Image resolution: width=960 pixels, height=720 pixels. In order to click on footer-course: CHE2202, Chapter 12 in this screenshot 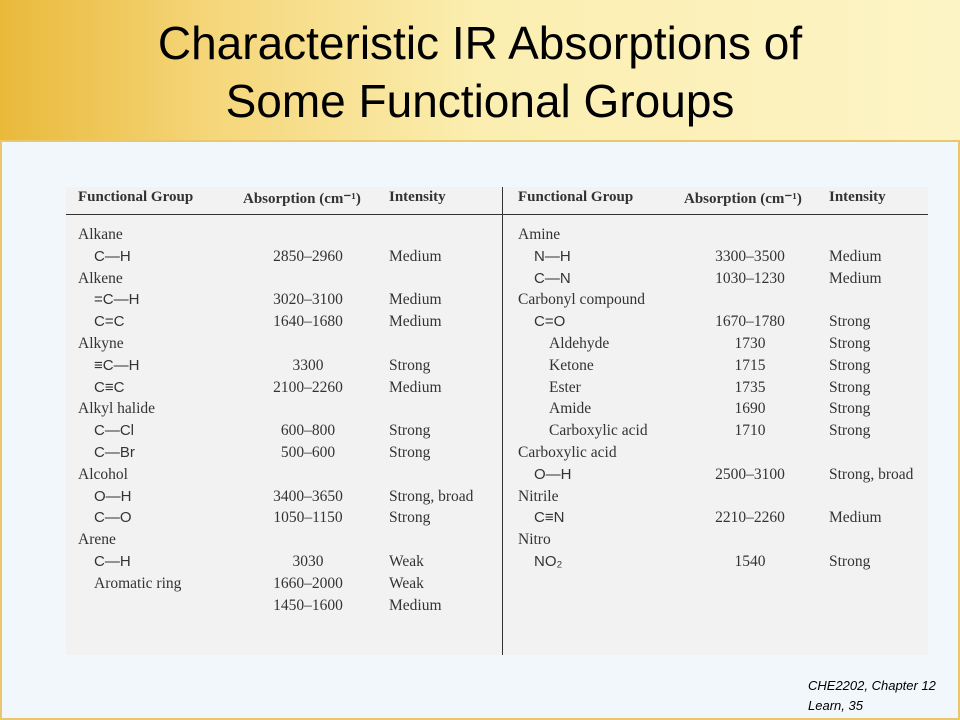, I will do `click(872, 685)`.